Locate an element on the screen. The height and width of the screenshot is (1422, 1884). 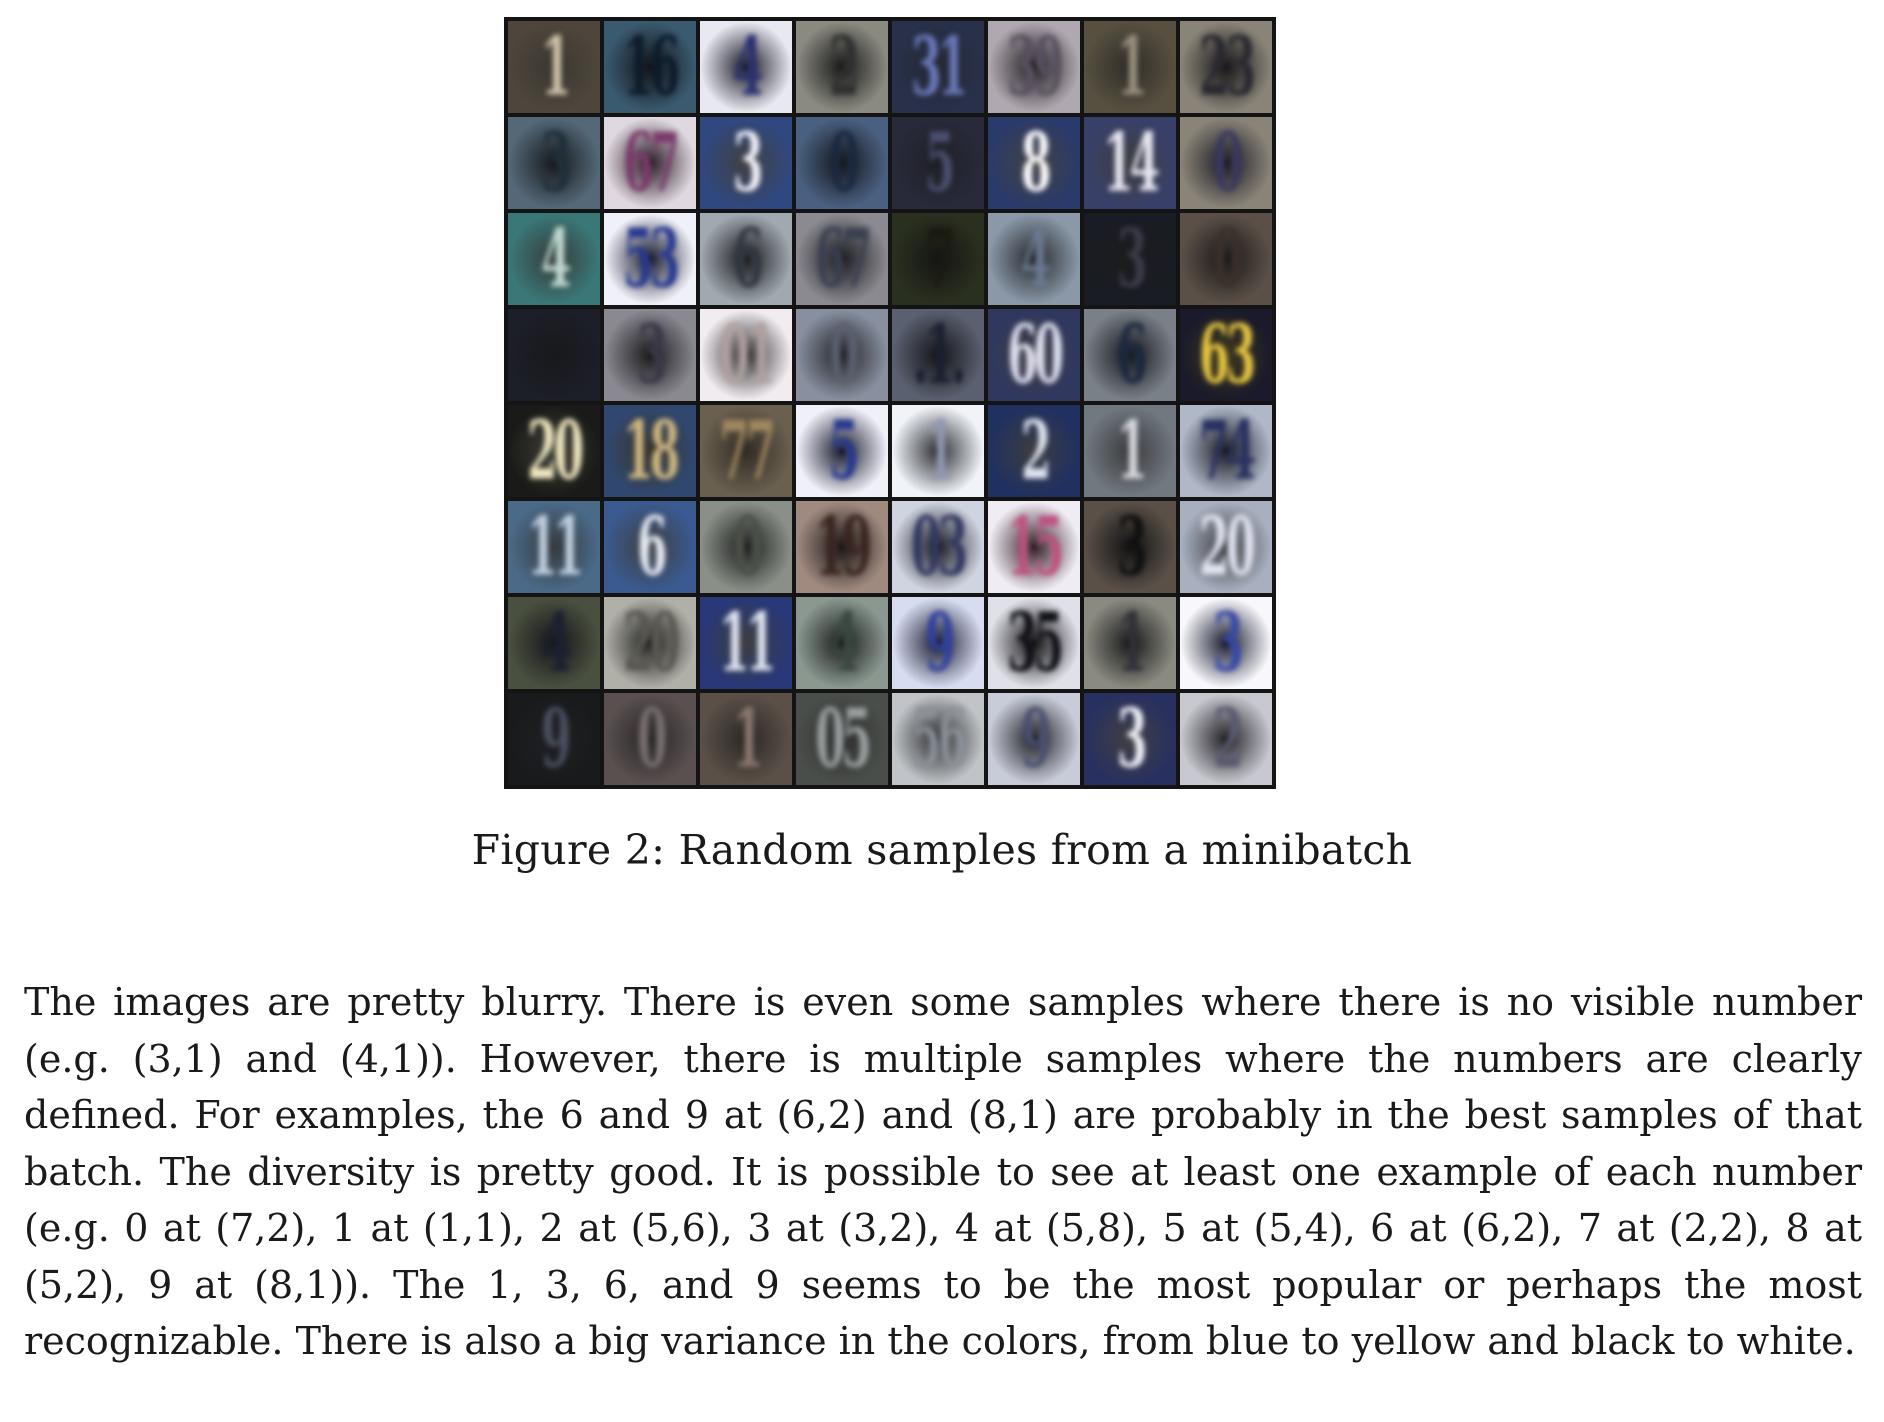
sample-digits: 74 is located at coordinates (1228, 451).